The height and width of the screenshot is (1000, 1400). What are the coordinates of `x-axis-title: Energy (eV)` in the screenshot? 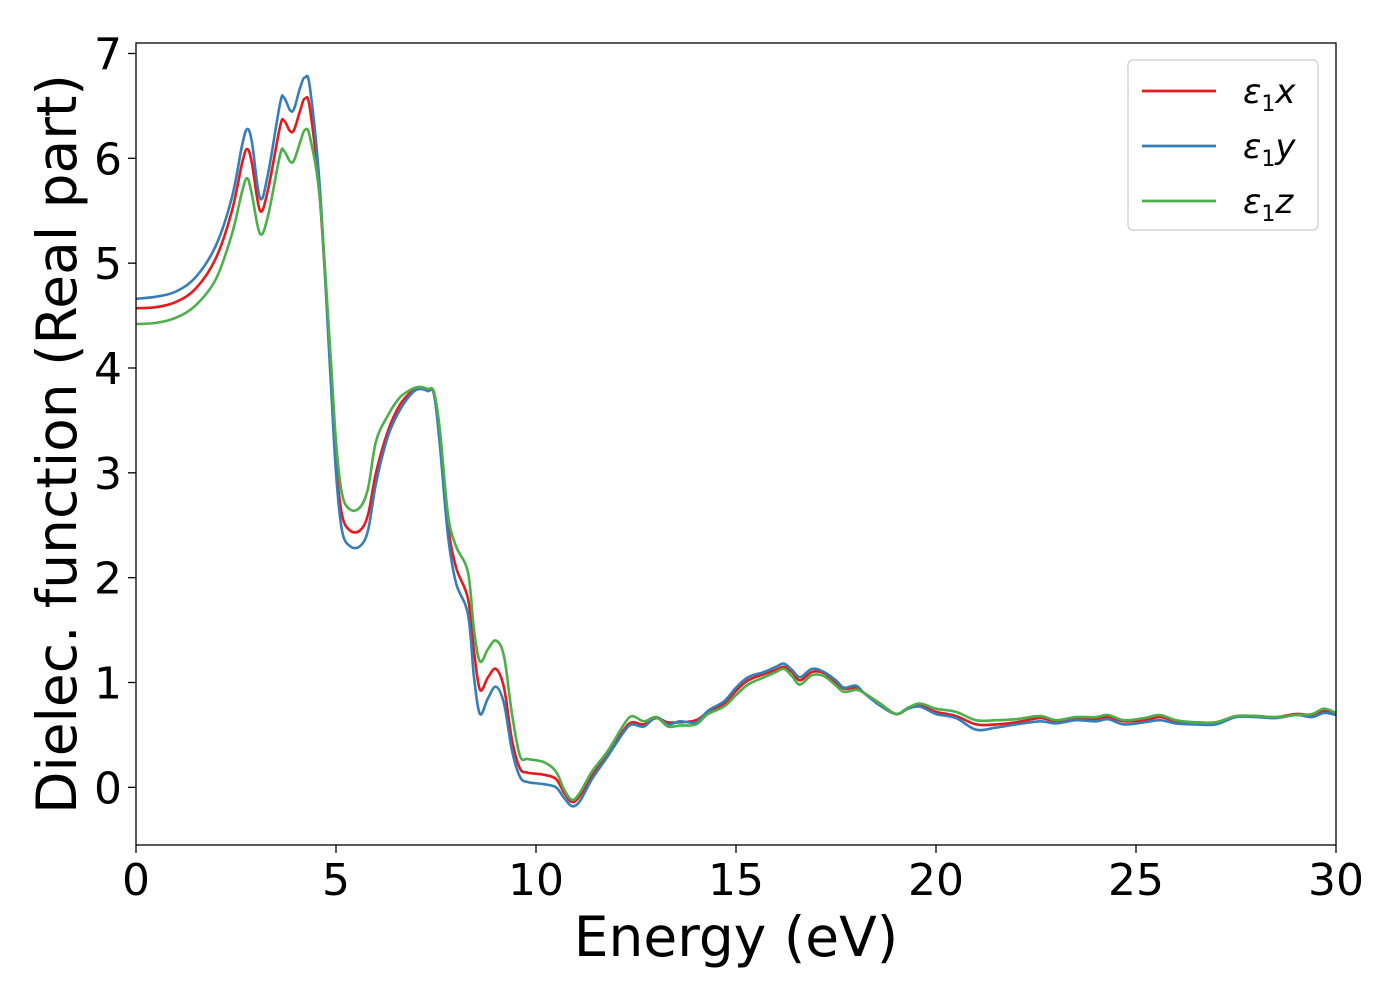 It's located at (736, 937).